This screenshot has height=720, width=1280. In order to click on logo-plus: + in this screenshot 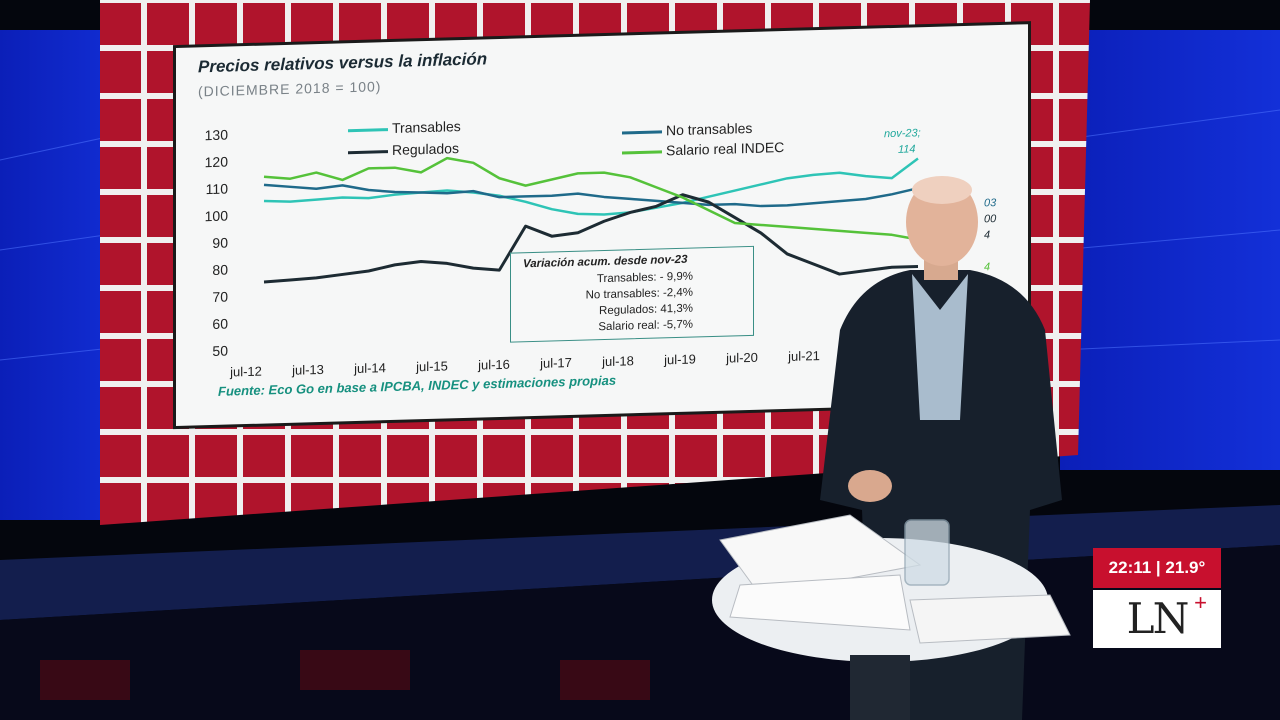, I will do `click(1200, 602)`.